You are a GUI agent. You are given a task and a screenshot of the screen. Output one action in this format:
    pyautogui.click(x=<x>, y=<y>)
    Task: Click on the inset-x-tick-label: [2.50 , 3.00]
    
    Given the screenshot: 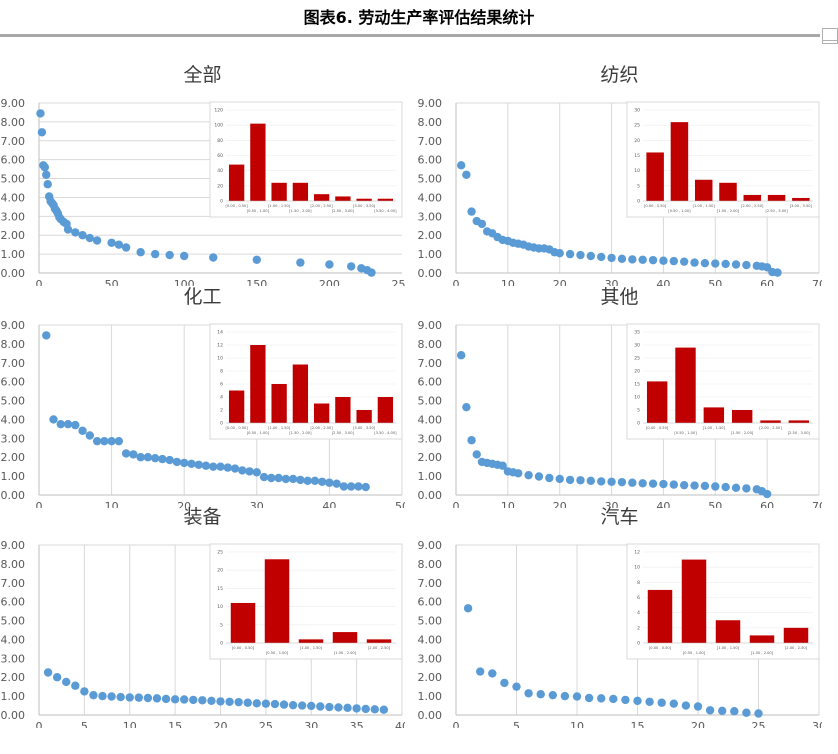 What is the action you would take?
    pyautogui.click(x=799, y=433)
    